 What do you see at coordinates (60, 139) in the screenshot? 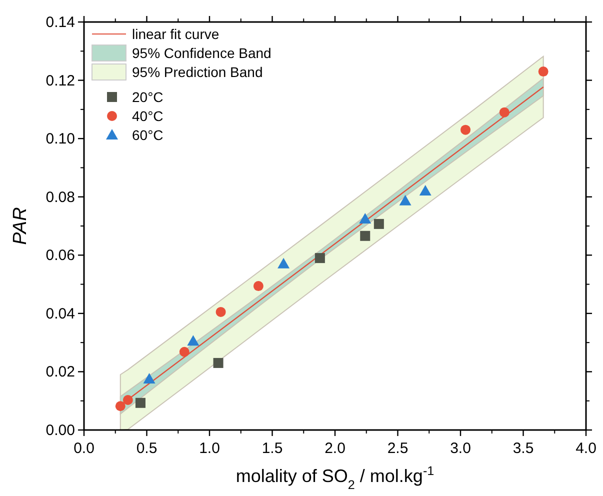
I see `y-tick-label: 0.10` at bounding box center [60, 139].